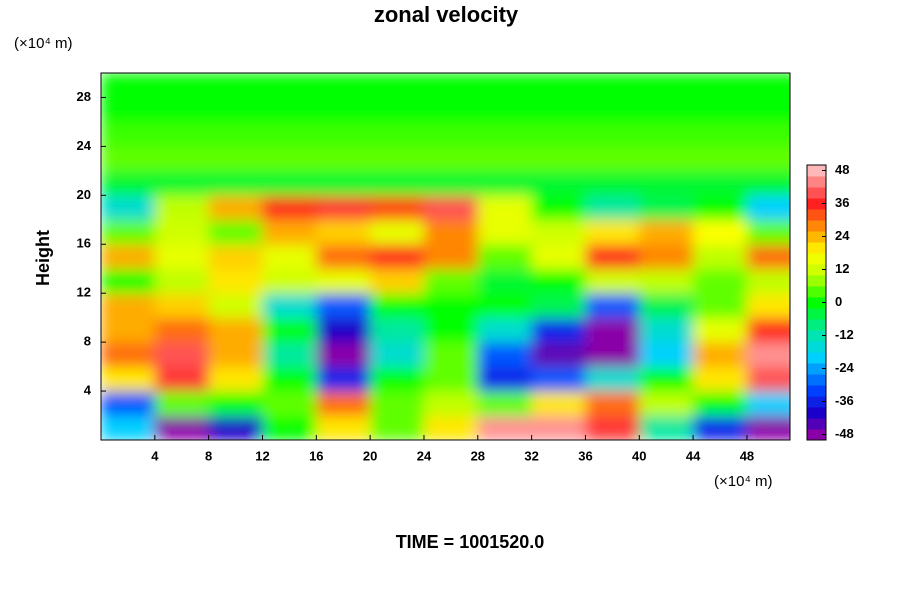 The height and width of the screenshot is (605, 900). I want to click on chart-title: zonal velocity, so click(446, 14).